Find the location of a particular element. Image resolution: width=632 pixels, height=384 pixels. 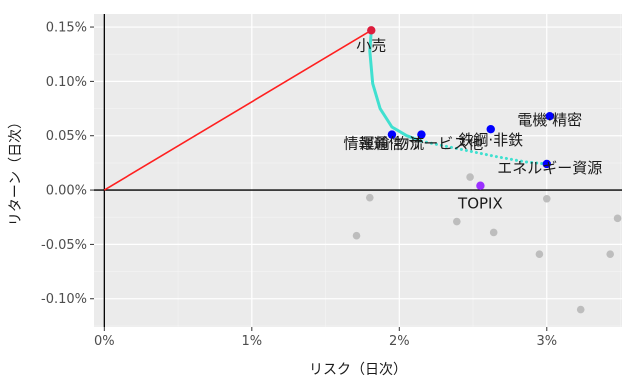

y-tick-label: -0.10% is located at coordinates (64, 299).